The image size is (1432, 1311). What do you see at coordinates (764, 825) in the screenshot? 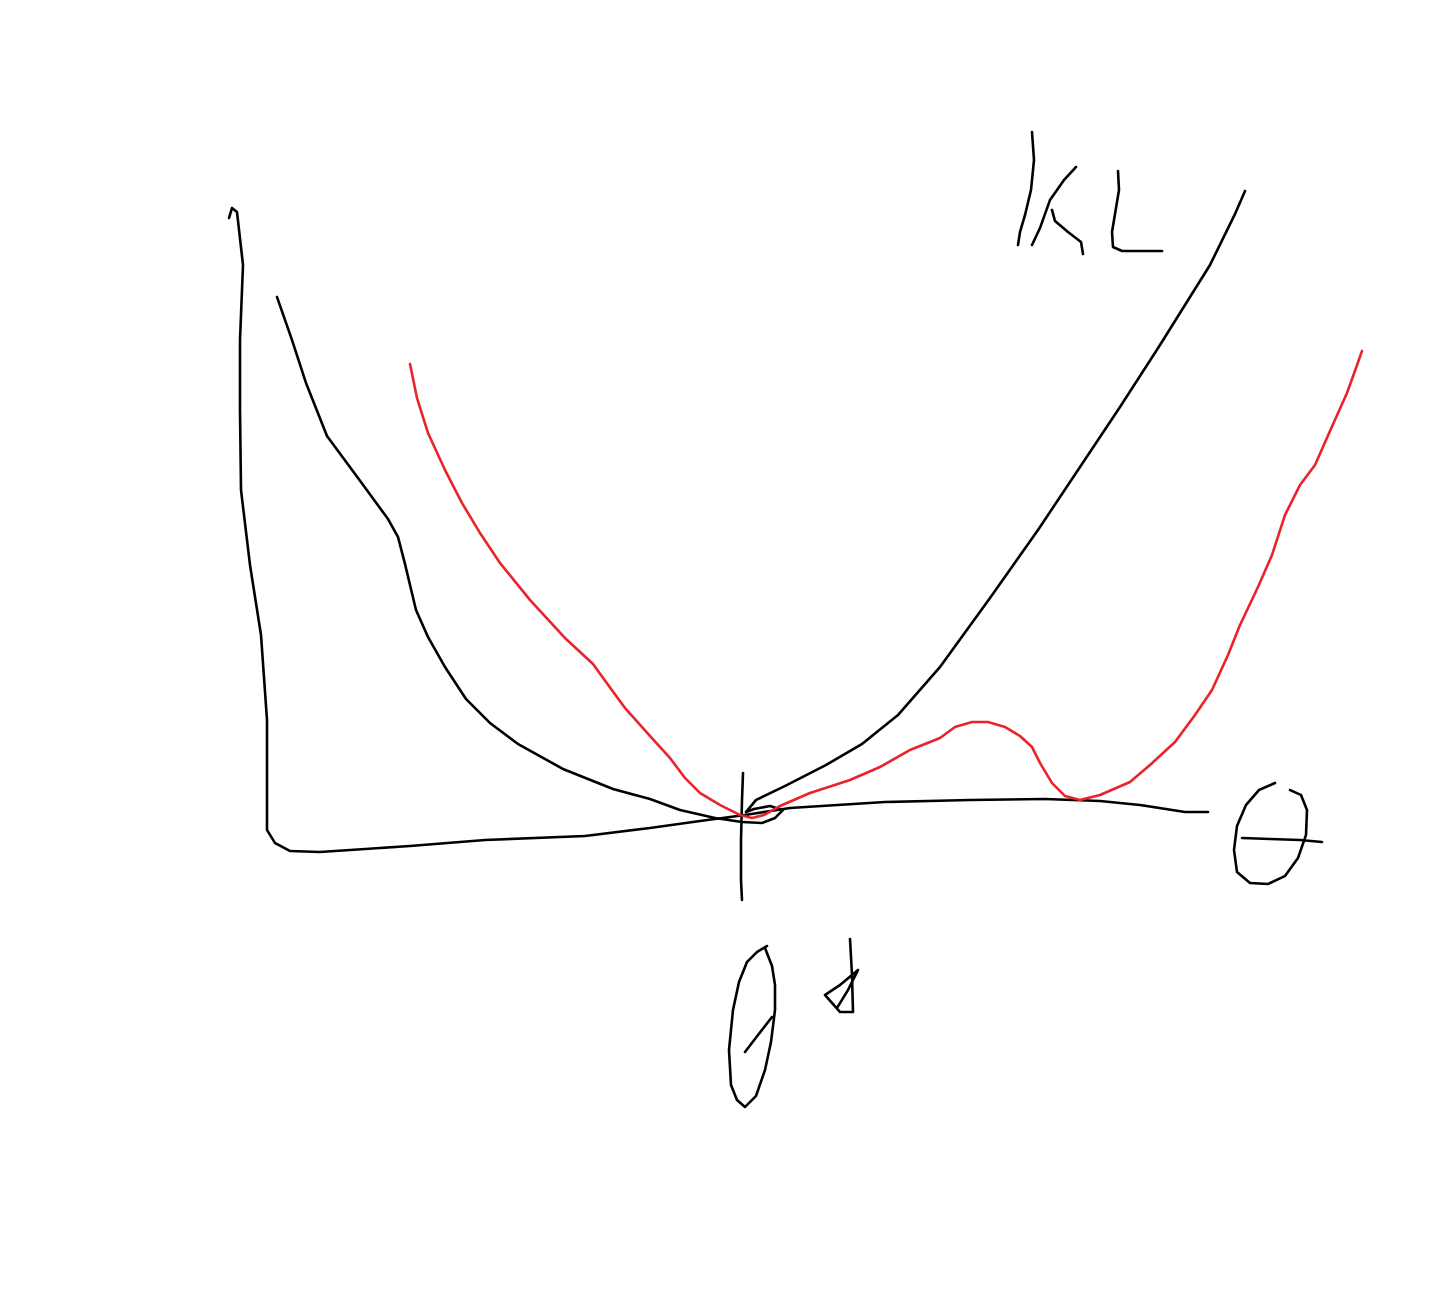
I see `x-axis` at bounding box center [764, 825].